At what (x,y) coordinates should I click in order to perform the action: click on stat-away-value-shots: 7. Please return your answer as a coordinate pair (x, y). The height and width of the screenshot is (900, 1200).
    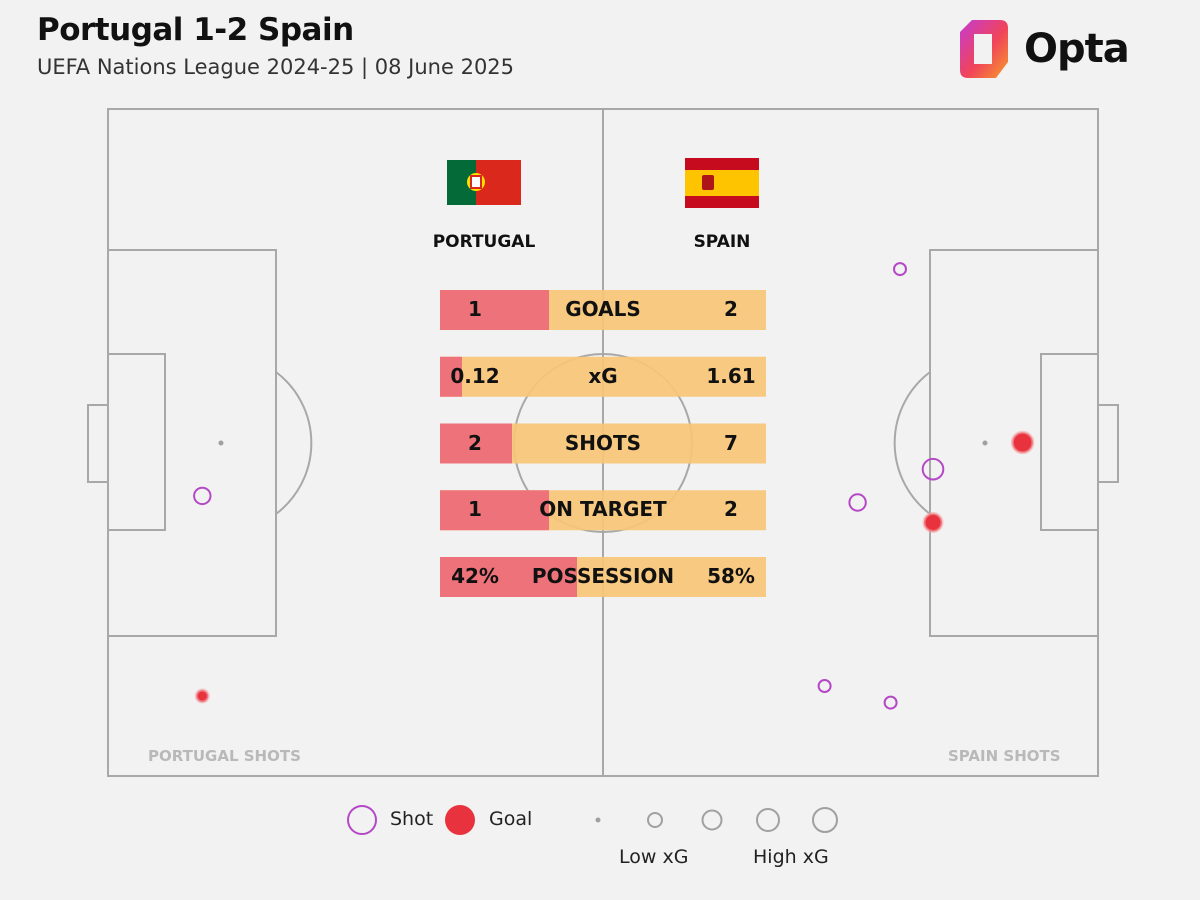
    Looking at the image, I should click on (731, 442).